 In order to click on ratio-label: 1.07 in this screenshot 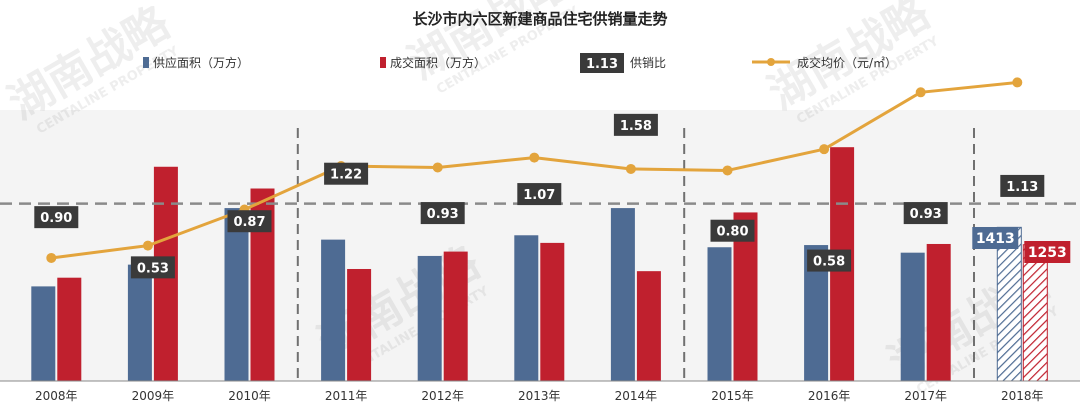, I will do `click(539, 195)`.